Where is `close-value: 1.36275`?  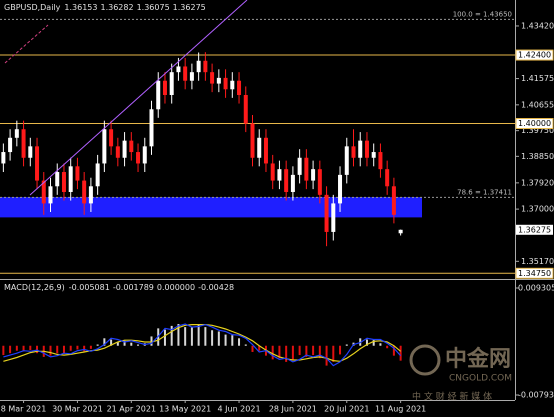 close-value: 1.36275 is located at coordinates (189, 7).